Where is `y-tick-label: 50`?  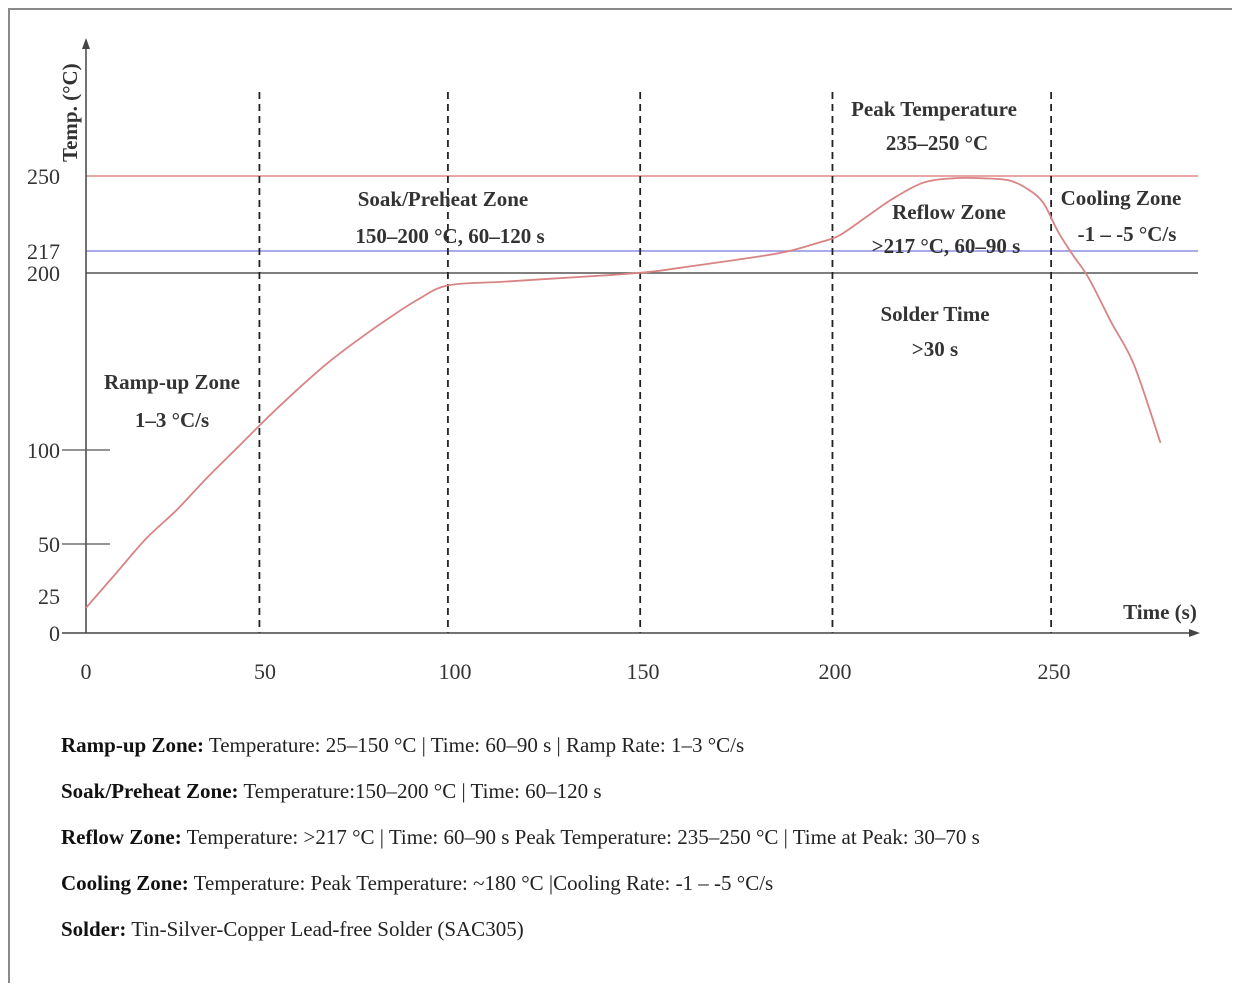
y-tick-label: 50 is located at coordinates (49, 544).